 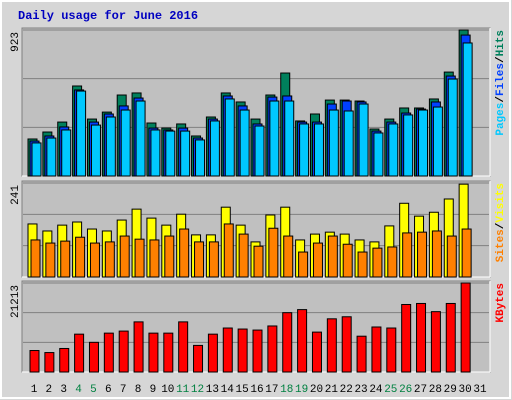 What do you see at coordinates (376, 390) in the screenshot?
I see `x-tick-label: 24` at bounding box center [376, 390].